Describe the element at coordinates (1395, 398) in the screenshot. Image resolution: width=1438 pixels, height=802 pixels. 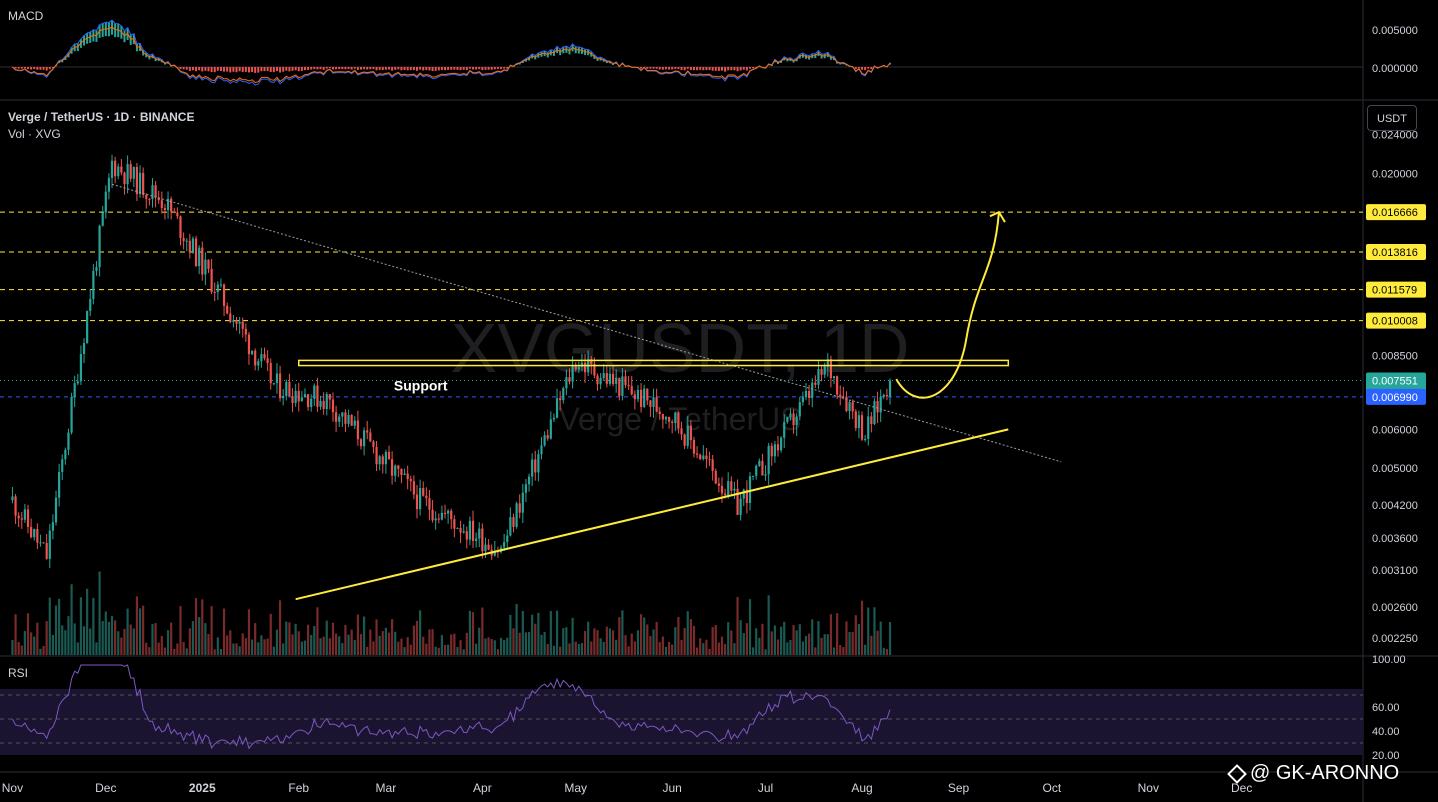
I see `price-tag-value: 0.006990` at that location.